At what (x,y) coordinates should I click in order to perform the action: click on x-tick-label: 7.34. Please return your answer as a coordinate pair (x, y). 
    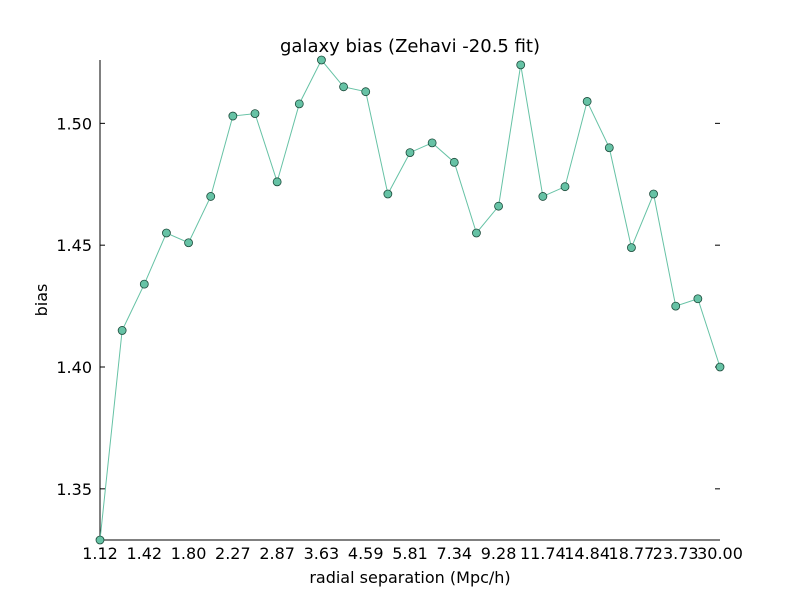
    Looking at the image, I should click on (454, 553).